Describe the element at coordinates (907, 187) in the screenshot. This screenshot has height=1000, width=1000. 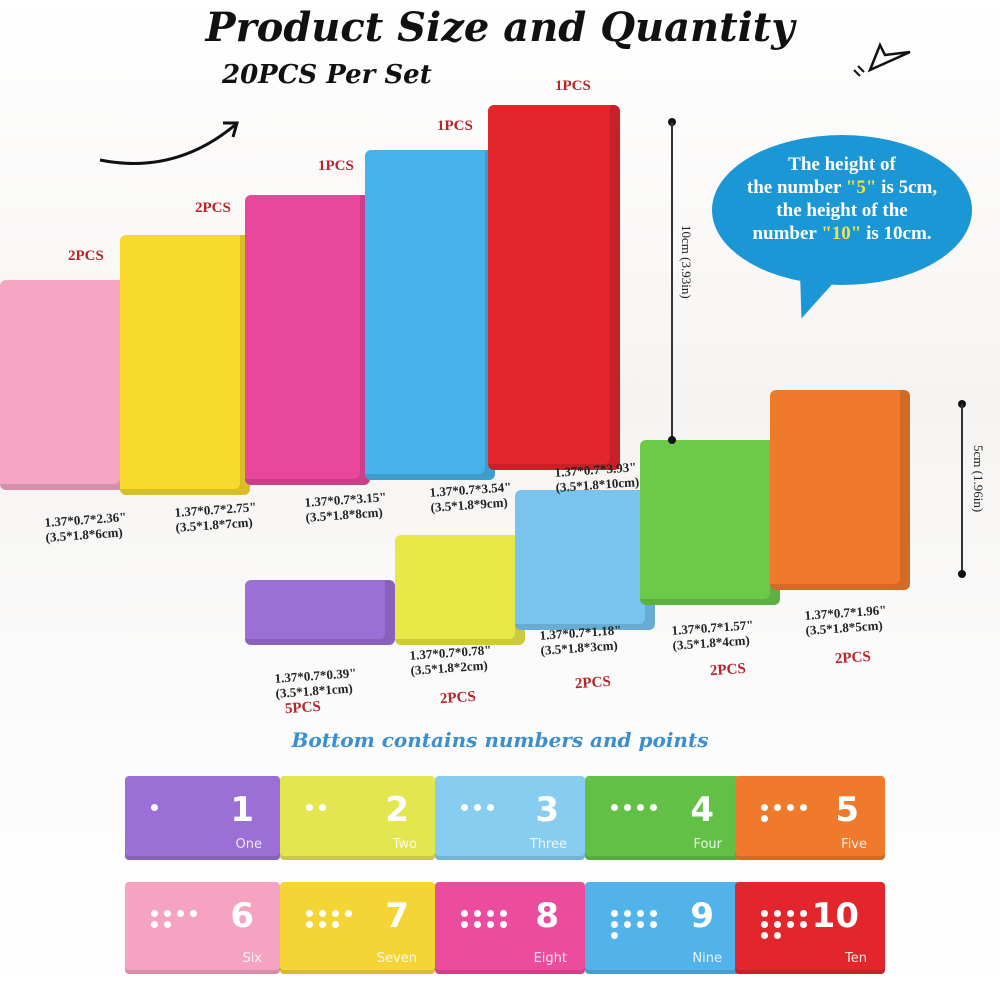
I see `bubble-text: is 5cm,` at that location.